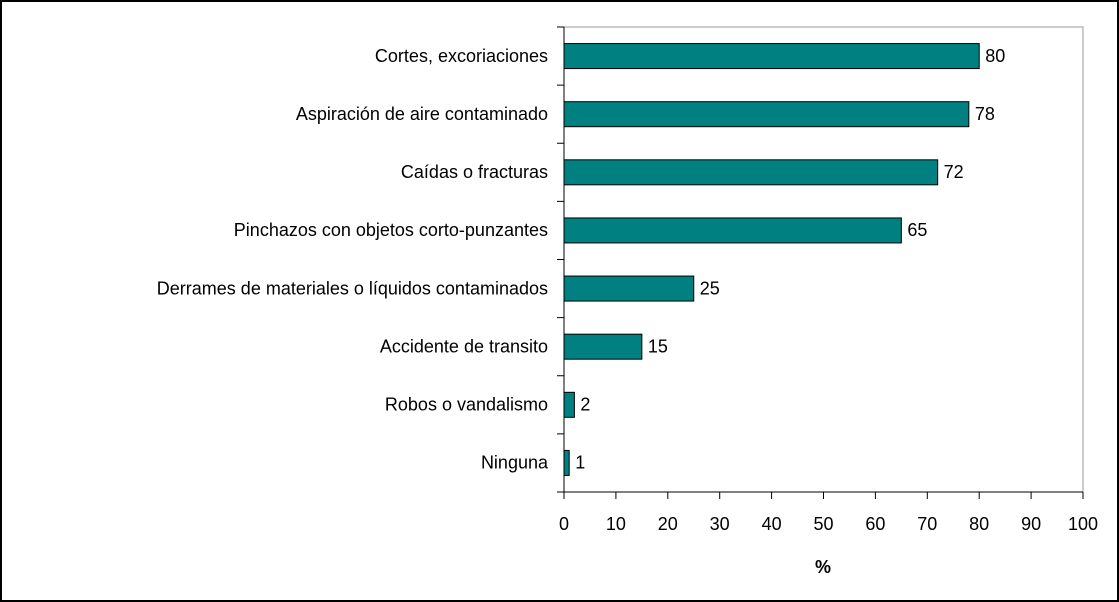 The image size is (1119, 602). I want to click on x-tick-label: 100, so click(1083, 524).